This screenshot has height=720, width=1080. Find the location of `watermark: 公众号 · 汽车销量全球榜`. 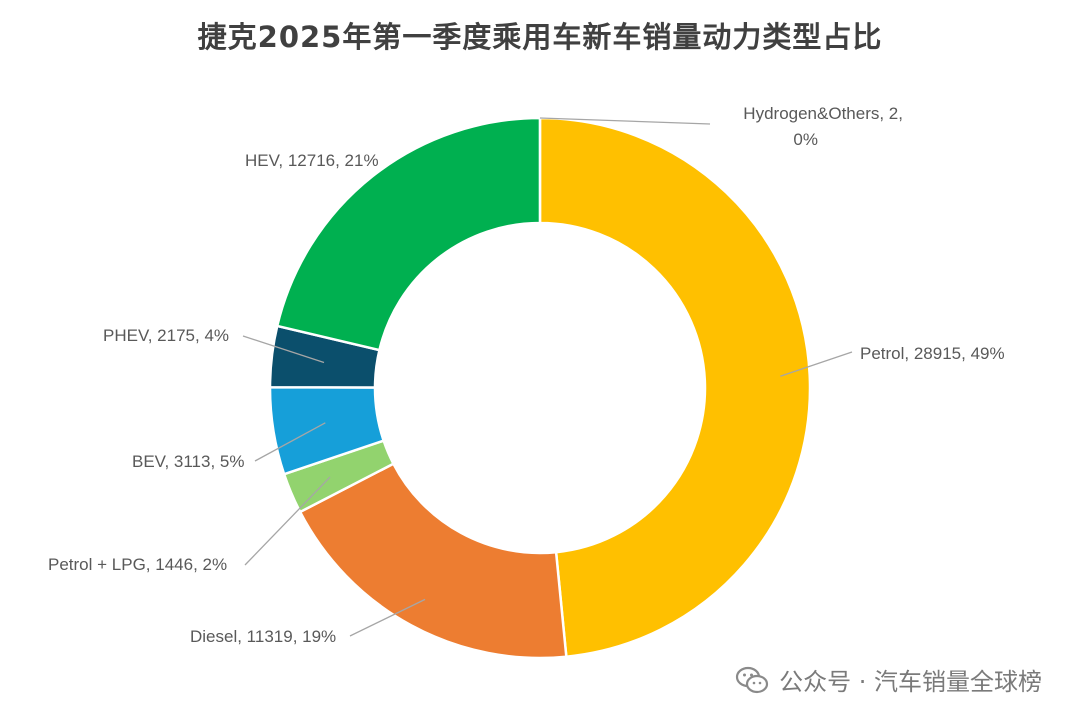

watermark: 公众号 · 汽车销量全球榜 is located at coordinates (888, 679).